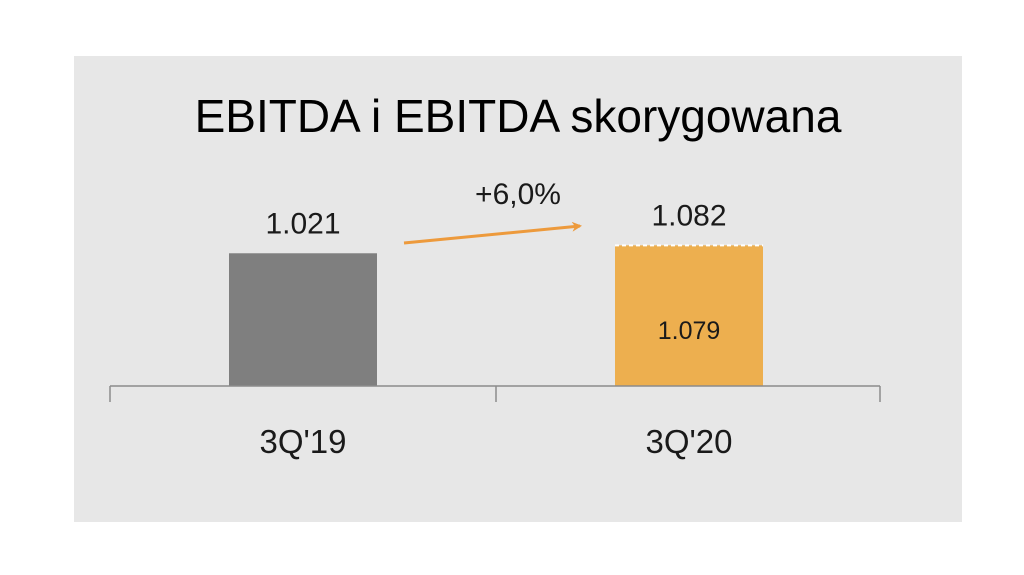 This screenshot has width=1024, height=575. Describe the element at coordinates (688, 215) in the screenshot. I see `data-label-1: 1.082` at that location.